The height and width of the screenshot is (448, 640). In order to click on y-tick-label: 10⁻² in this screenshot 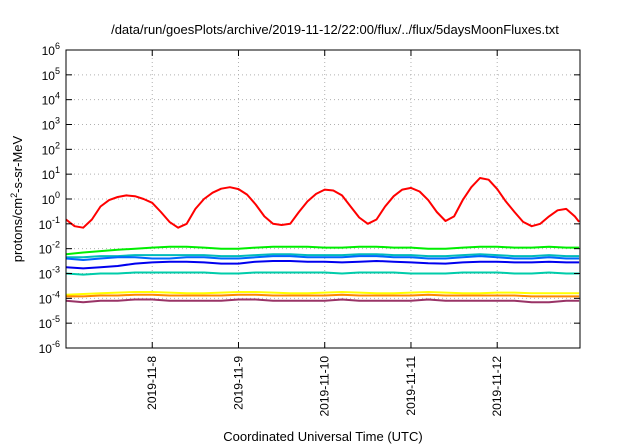, I will do `click(49, 248)`.